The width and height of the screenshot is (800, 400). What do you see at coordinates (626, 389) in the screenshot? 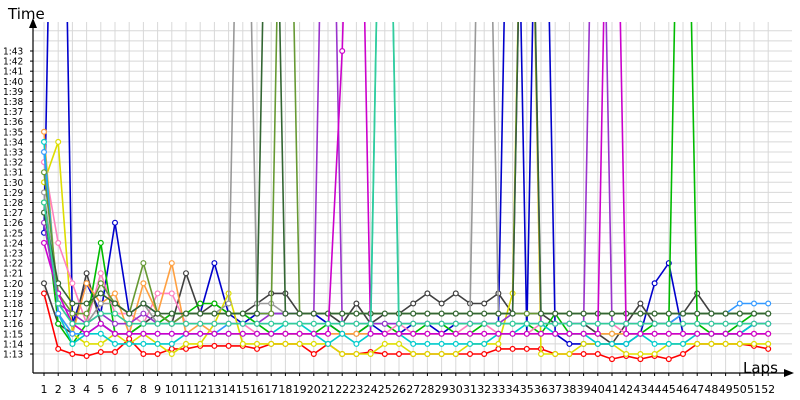
I see `x-tick-label: 42` at bounding box center [626, 389].